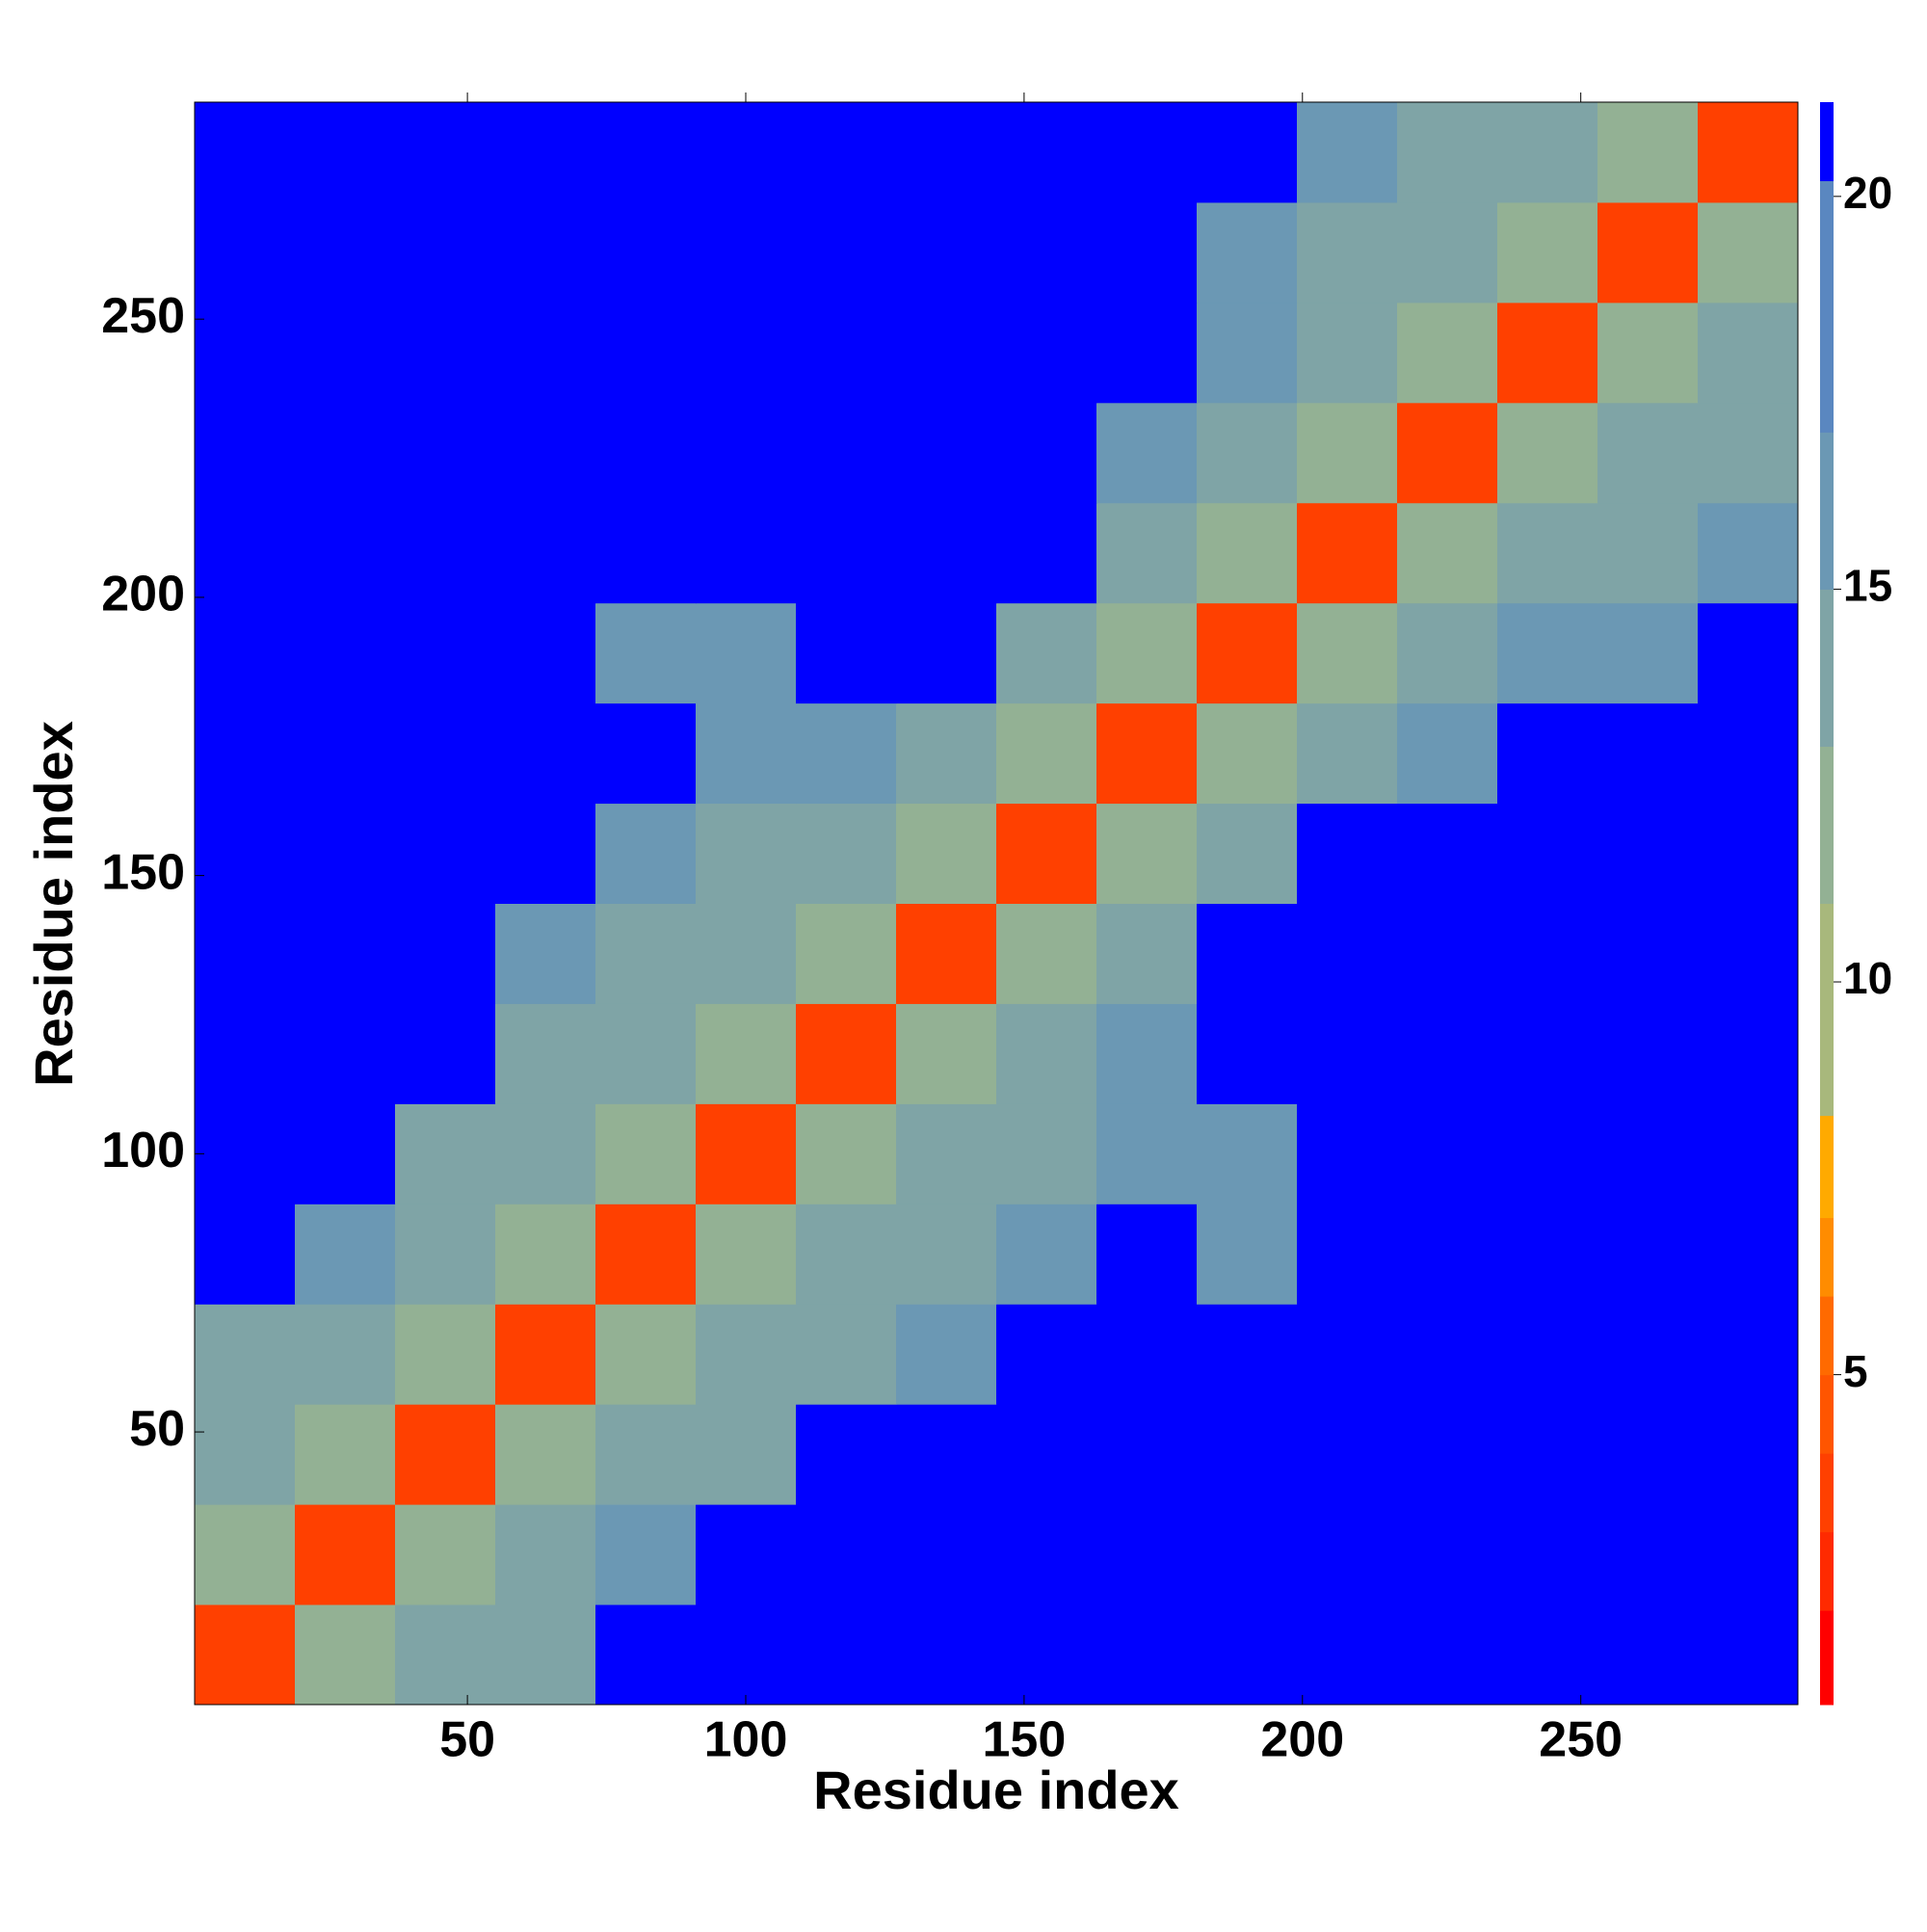 The image size is (1927, 1932). Describe the element at coordinates (157, 1429) in the screenshot. I see `y-tick-label: 50` at that location.